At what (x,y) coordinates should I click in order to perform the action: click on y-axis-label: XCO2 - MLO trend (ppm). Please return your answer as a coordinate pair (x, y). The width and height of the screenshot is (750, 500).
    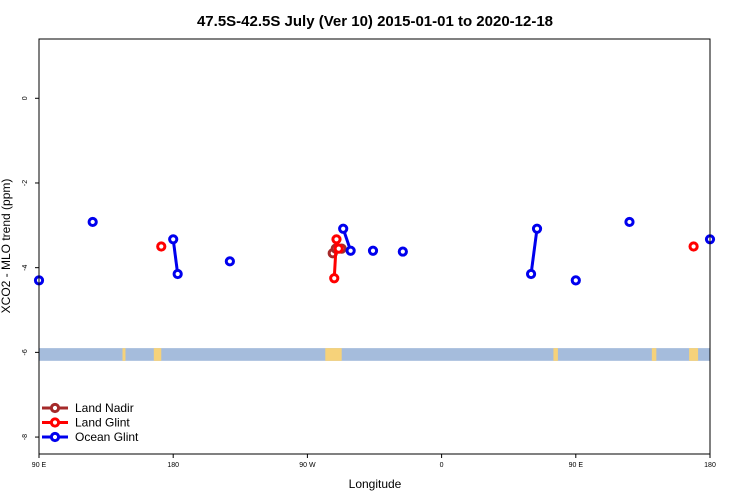
    Looking at the image, I should click on (6, 246).